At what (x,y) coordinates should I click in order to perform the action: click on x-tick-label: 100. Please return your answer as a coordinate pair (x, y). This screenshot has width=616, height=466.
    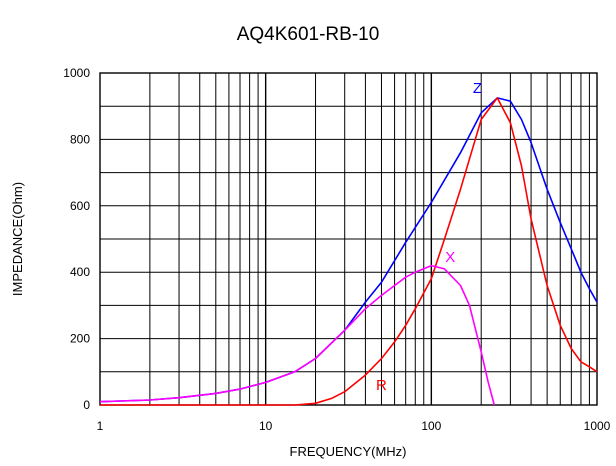
    Looking at the image, I should click on (431, 426).